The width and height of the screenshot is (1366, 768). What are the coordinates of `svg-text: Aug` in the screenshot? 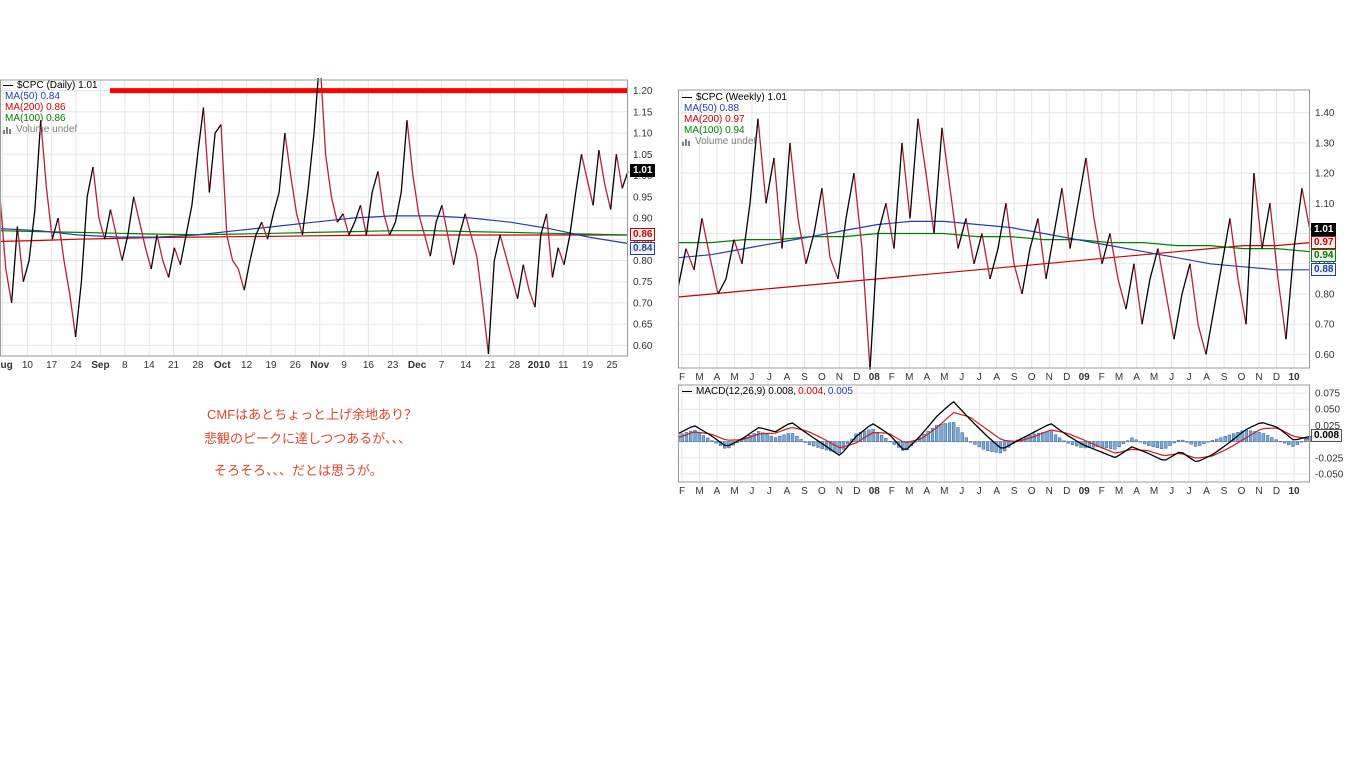 It's located at (6, 365).